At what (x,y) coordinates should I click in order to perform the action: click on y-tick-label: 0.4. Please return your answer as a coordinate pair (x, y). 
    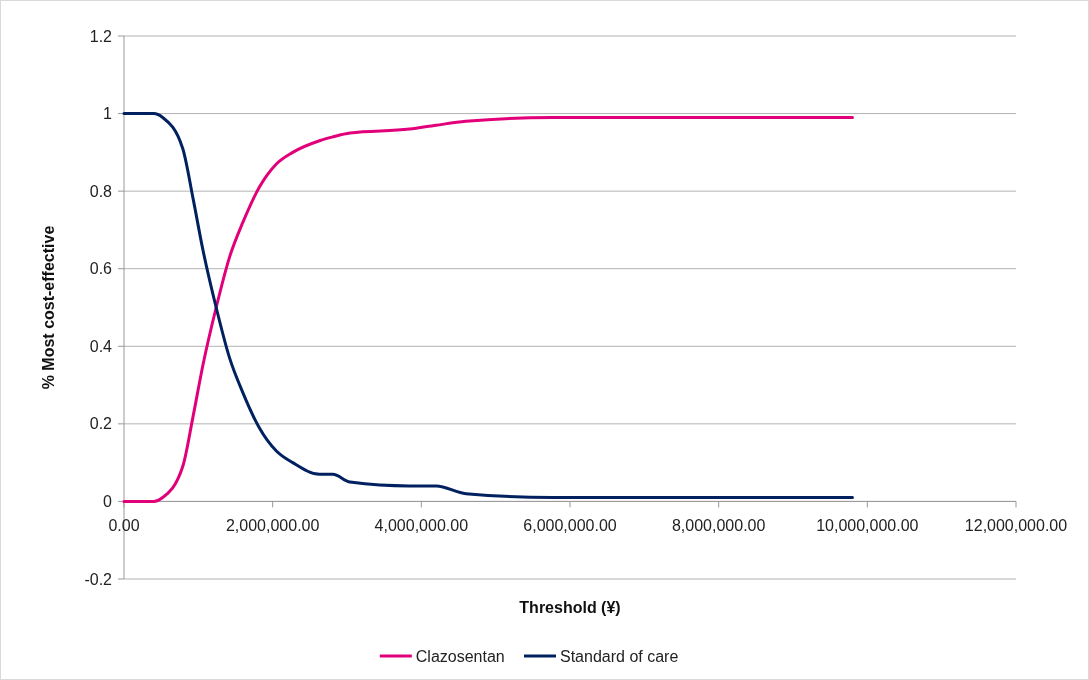
    Looking at the image, I should click on (101, 346).